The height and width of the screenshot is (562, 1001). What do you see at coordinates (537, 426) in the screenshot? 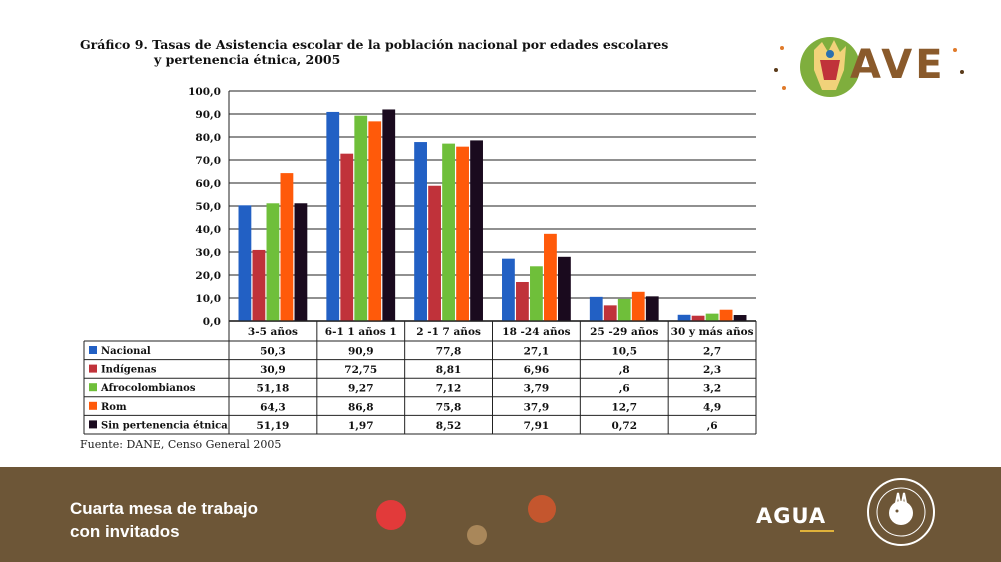
I see `data-label: 7,91` at bounding box center [537, 426].